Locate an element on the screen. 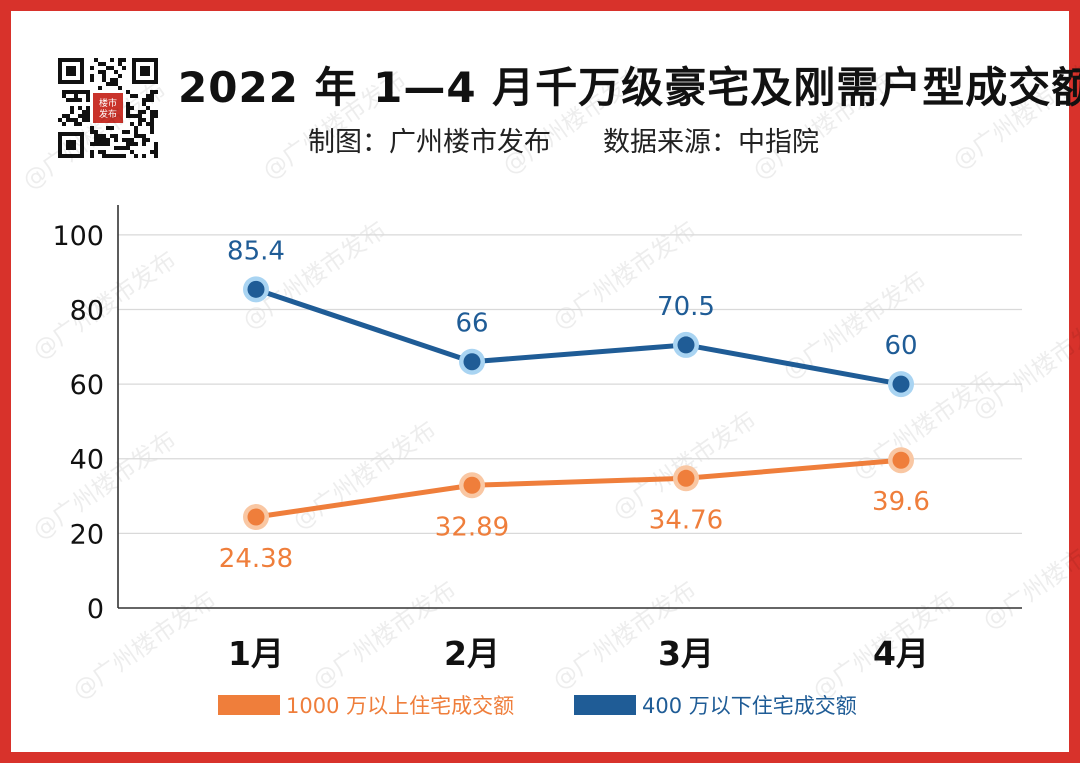 This screenshot has width=1080, height=763. y-tick-labels: 0 20 40 60 80 100 is located at coordinates (78, 423).